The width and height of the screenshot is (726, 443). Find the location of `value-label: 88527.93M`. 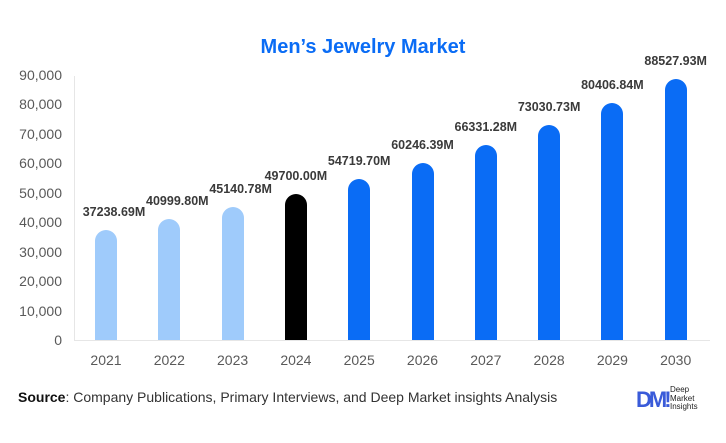

value-label: 88527.93M is located at coordinates (675, 61).